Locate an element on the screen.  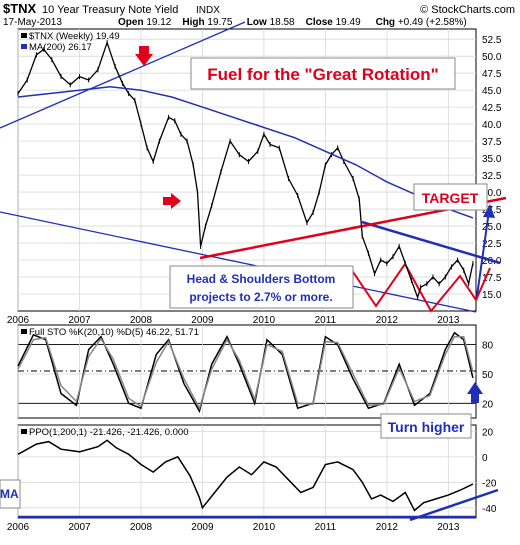
fuel-label-box is located at coordinates (323, 73).